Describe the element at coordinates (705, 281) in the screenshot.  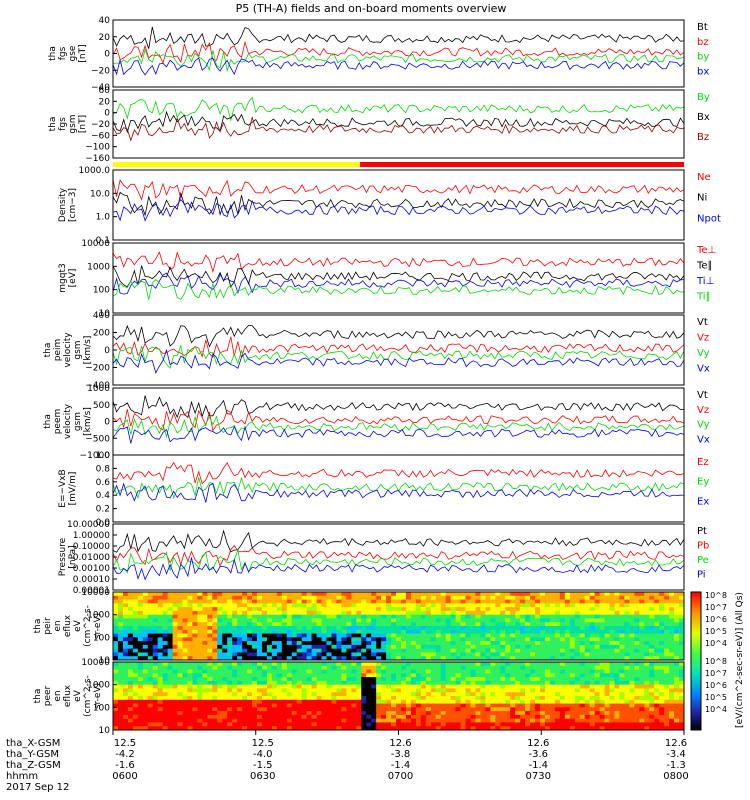
I see `legend-temp-2: Ti⊥` at that location.